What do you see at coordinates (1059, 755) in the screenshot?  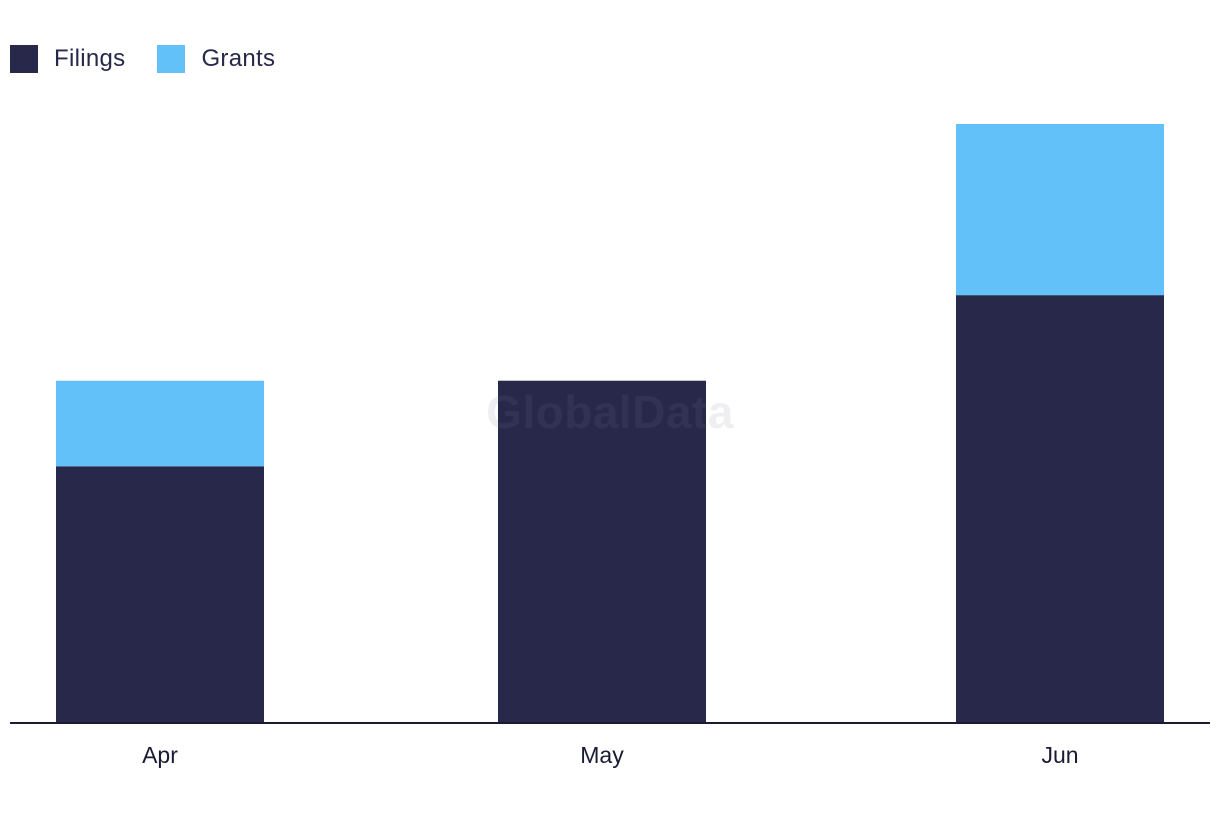 I see `x-tick-label-jun: Jun` at bounding box center [1059, 755].